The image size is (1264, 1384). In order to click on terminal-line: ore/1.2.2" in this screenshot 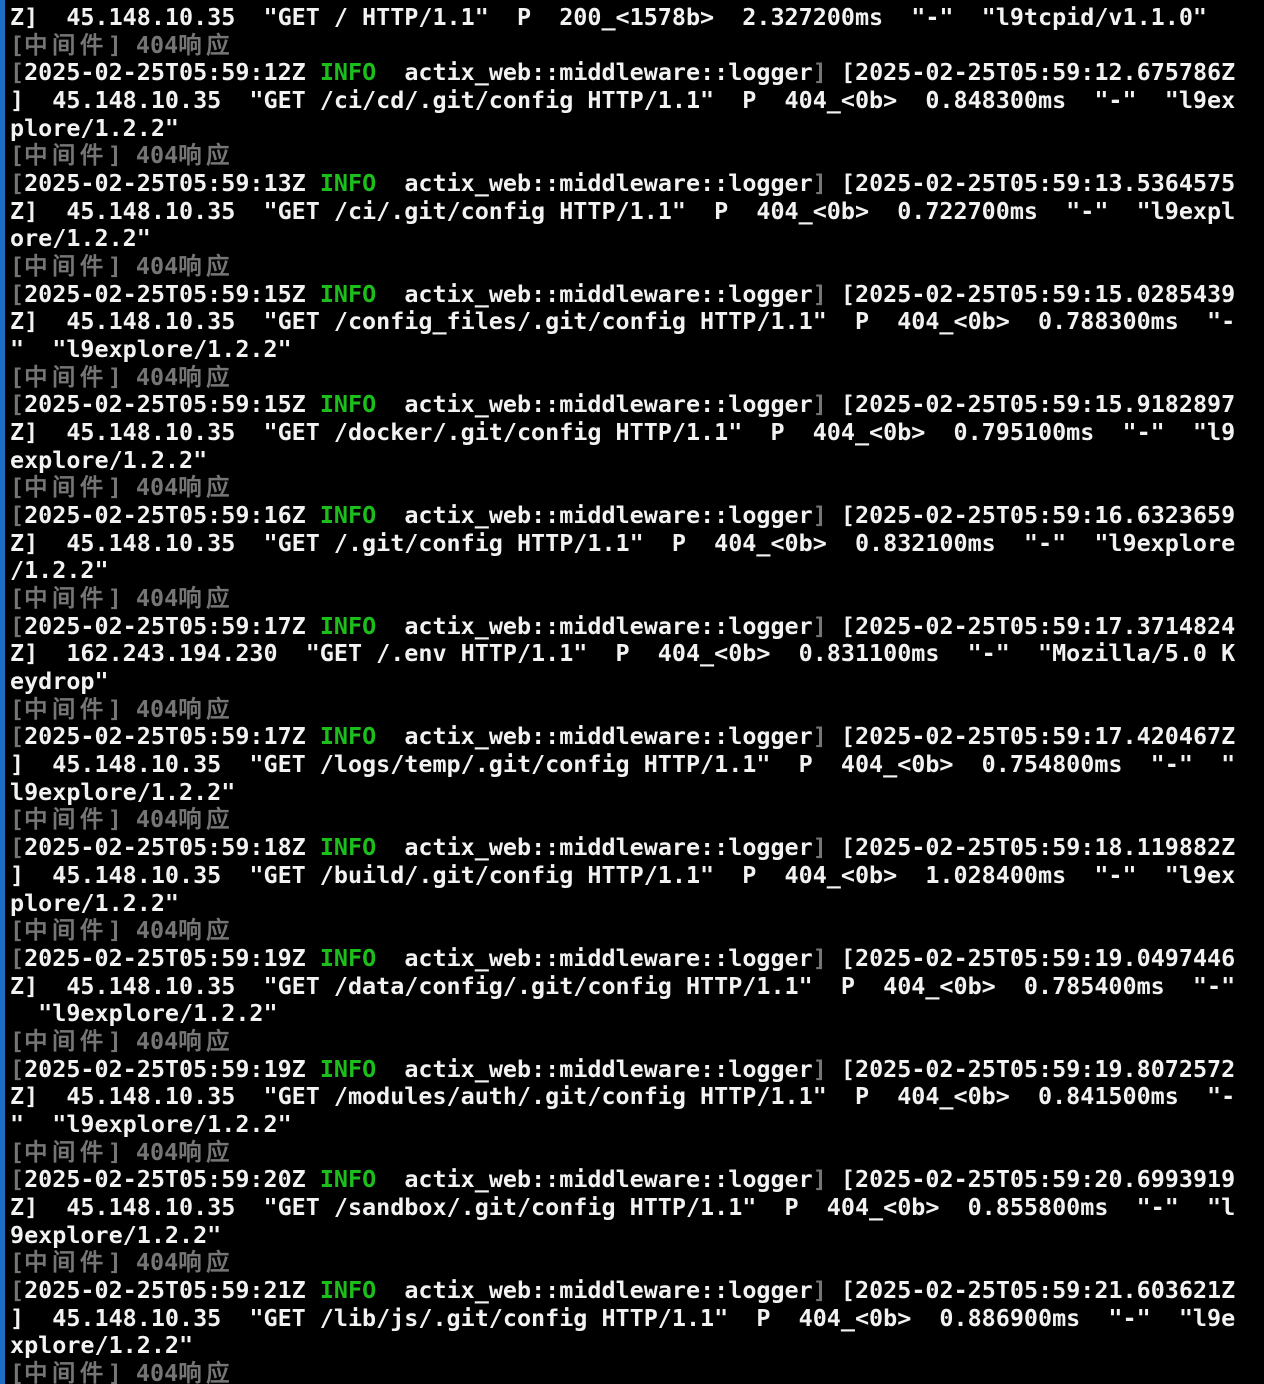, I will do `click(80, 238)`.